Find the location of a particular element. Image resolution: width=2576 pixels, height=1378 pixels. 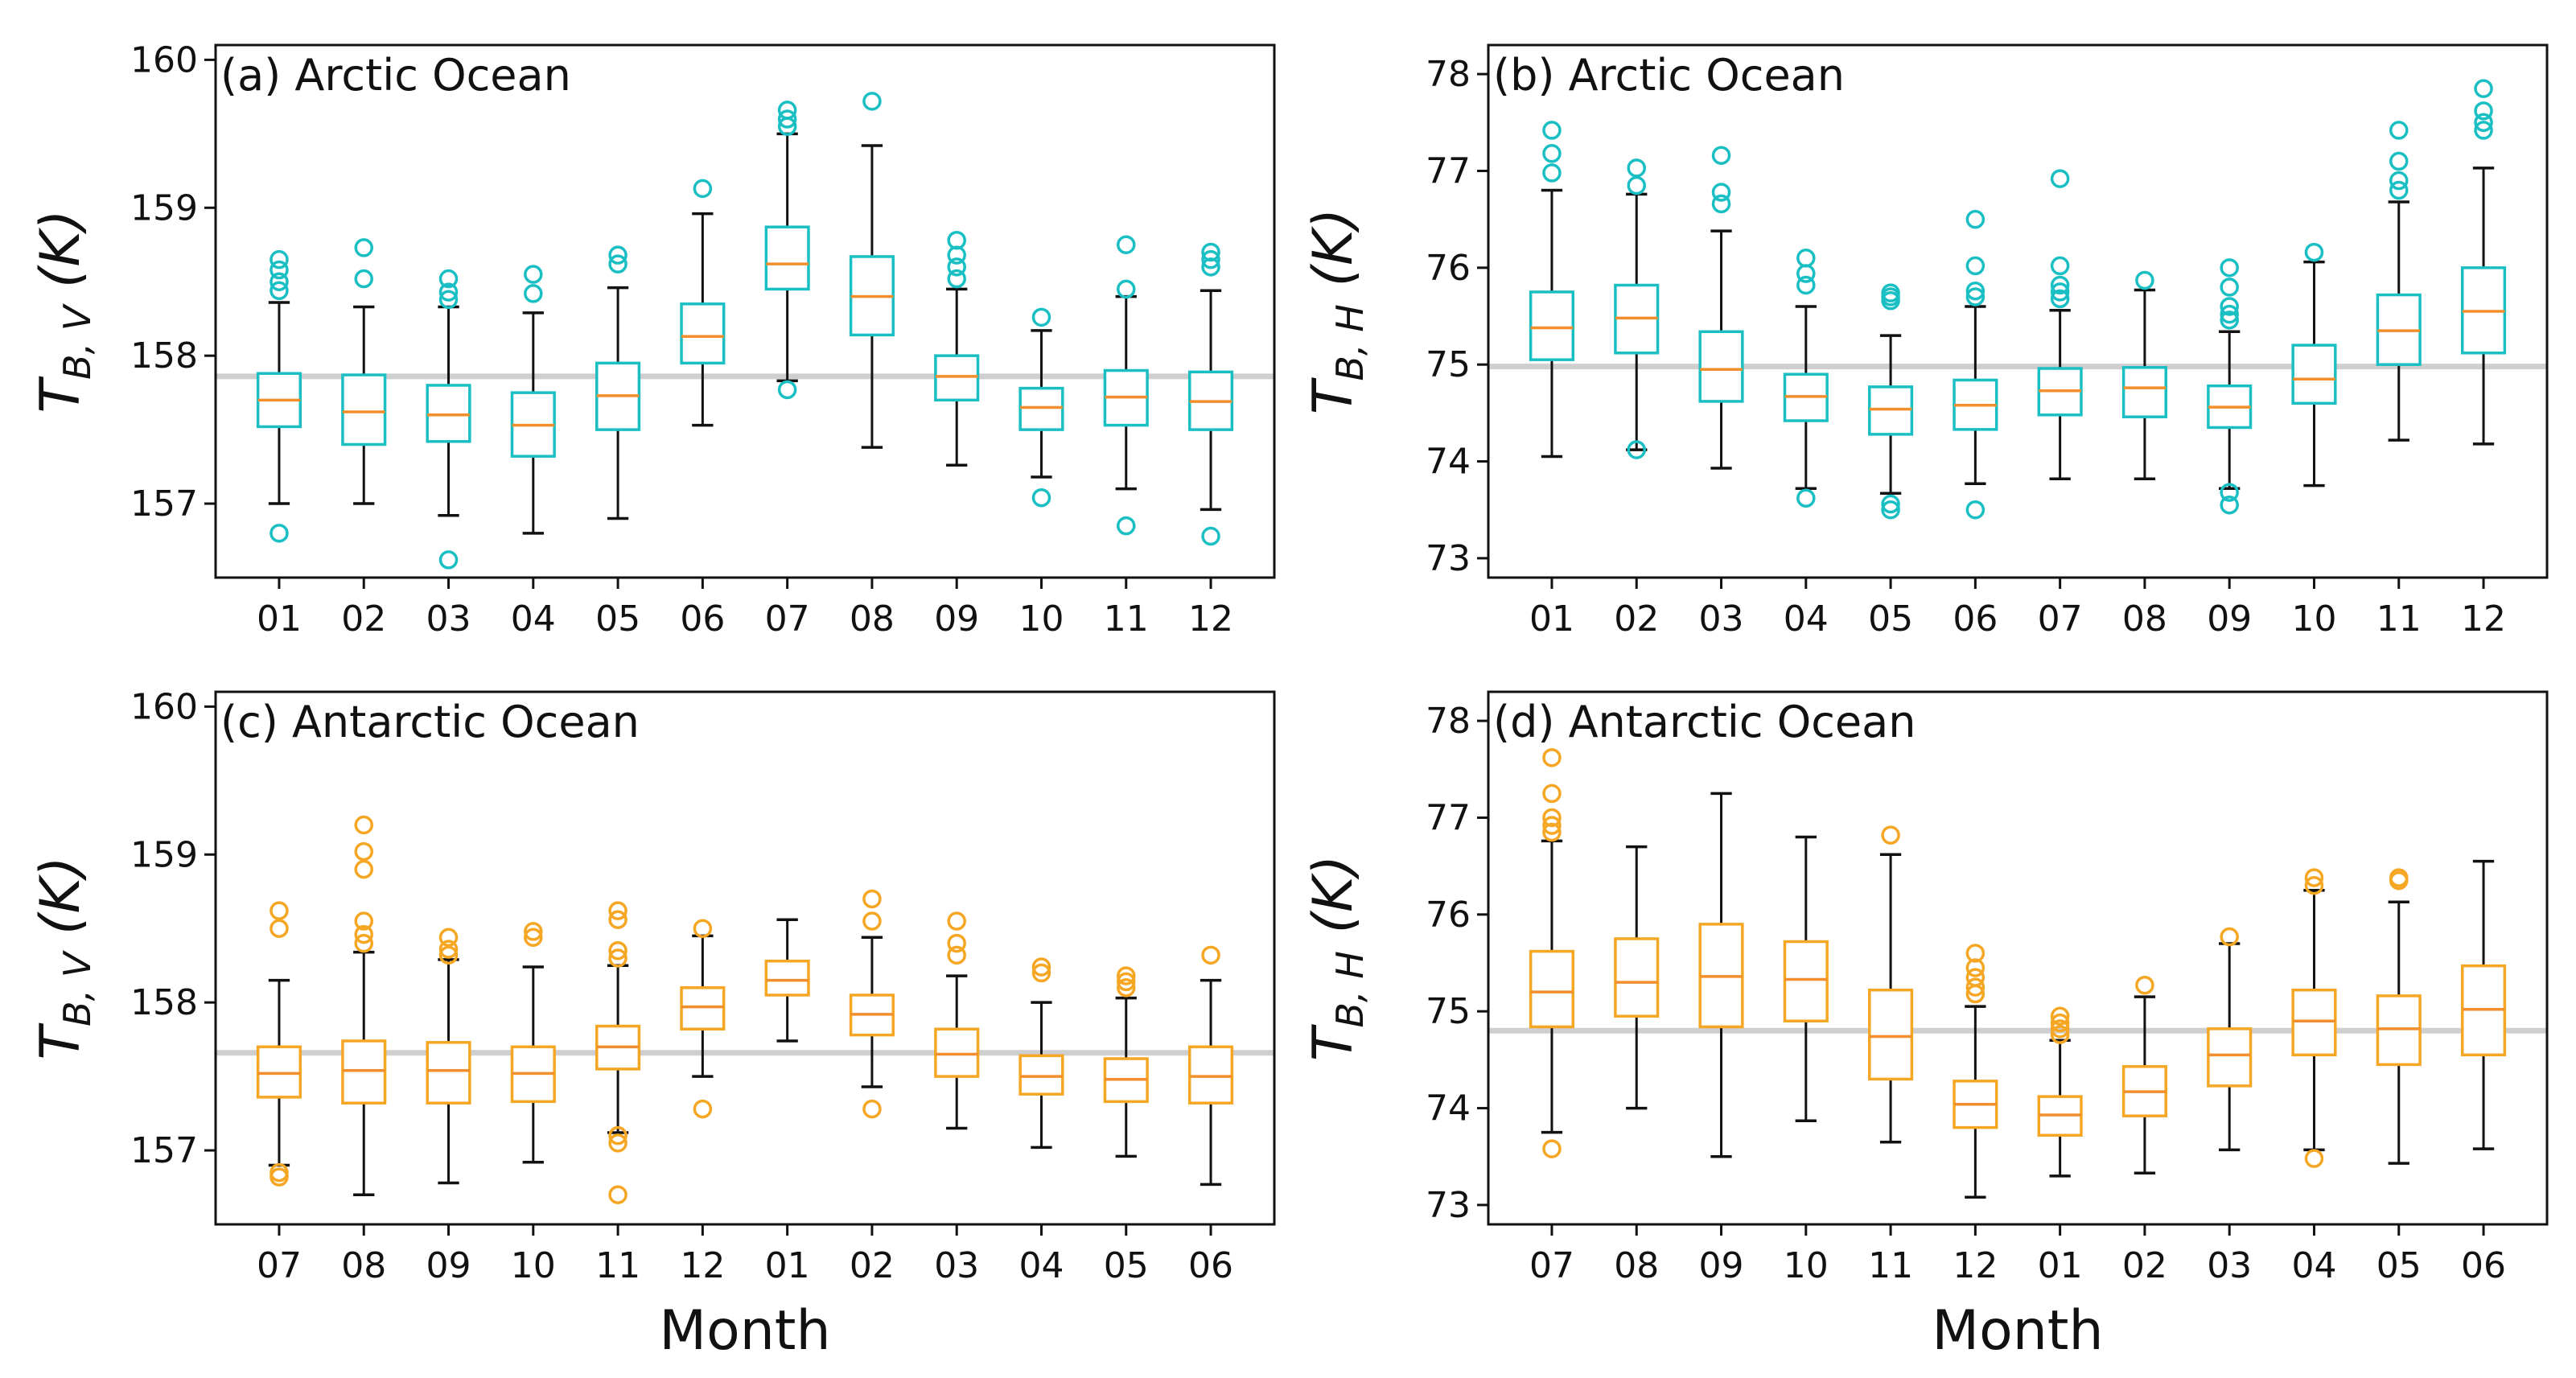

x-tick-label: 06 is located at coordinates (702, 619).